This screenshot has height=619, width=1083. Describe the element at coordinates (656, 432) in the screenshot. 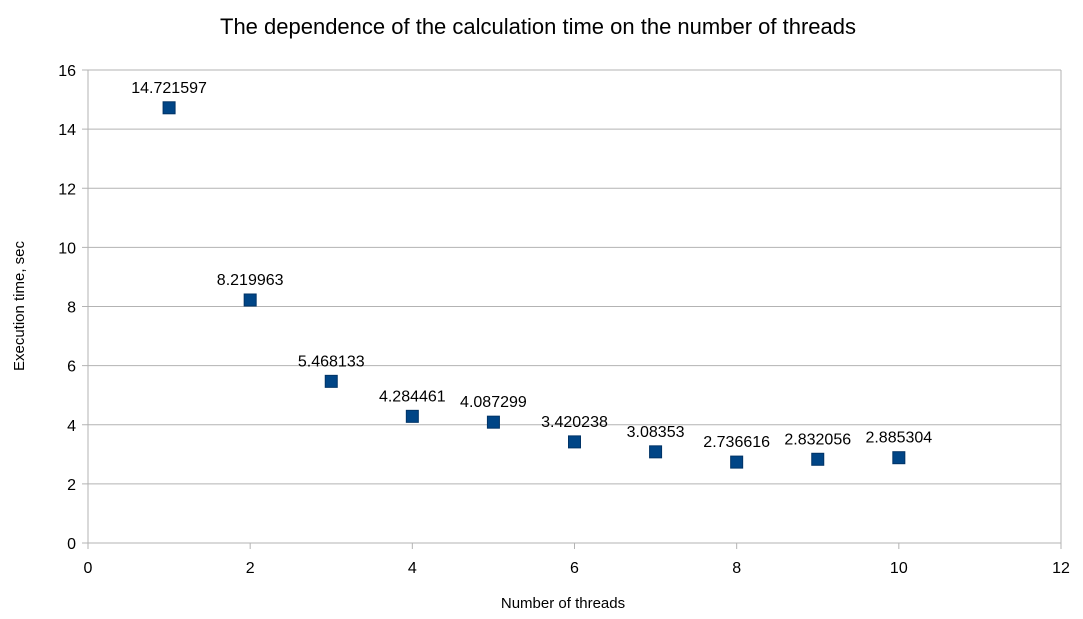

I see `data-label: 3.08353` at that location.